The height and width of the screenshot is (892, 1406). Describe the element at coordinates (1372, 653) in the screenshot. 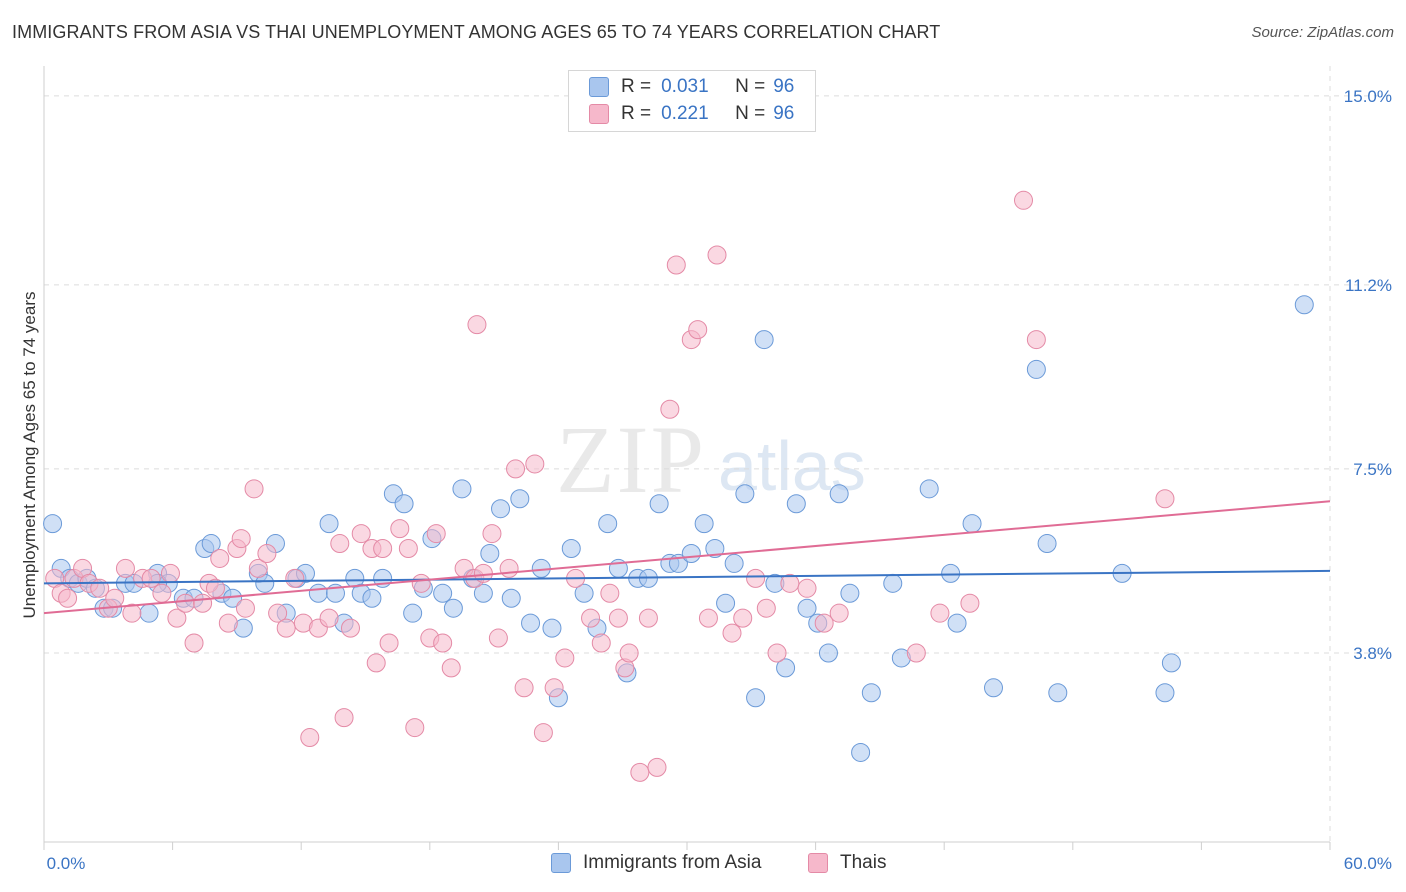

I see `y-tick-label: 3.8%` at that location.